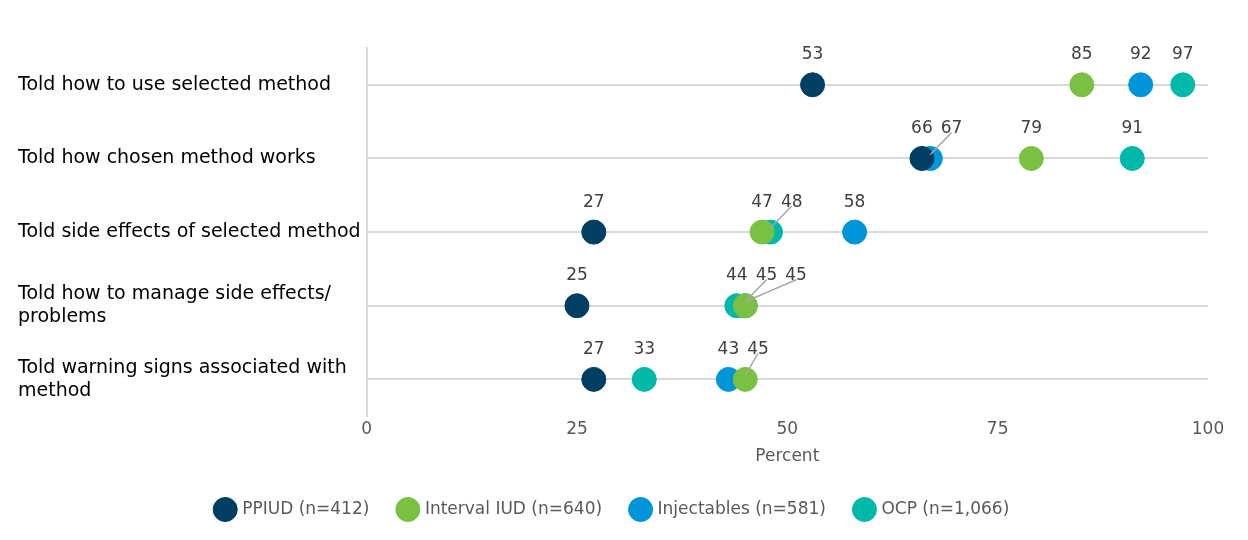  What do you see at coordinates (787, 455) in the screenshot?
I see `x-axis-title: Percent` at bounding box center [787, 455].